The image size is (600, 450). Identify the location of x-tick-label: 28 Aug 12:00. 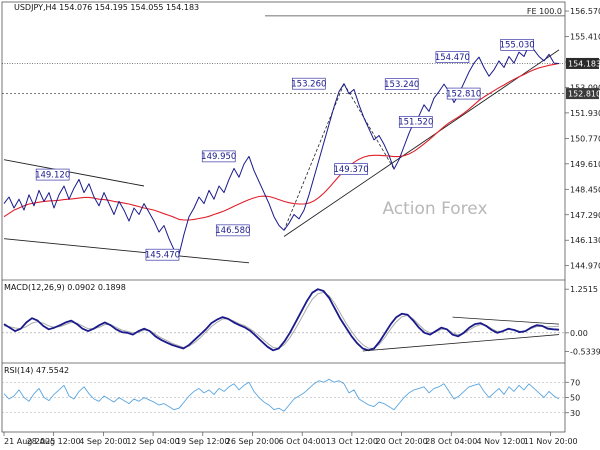
(54, 441).